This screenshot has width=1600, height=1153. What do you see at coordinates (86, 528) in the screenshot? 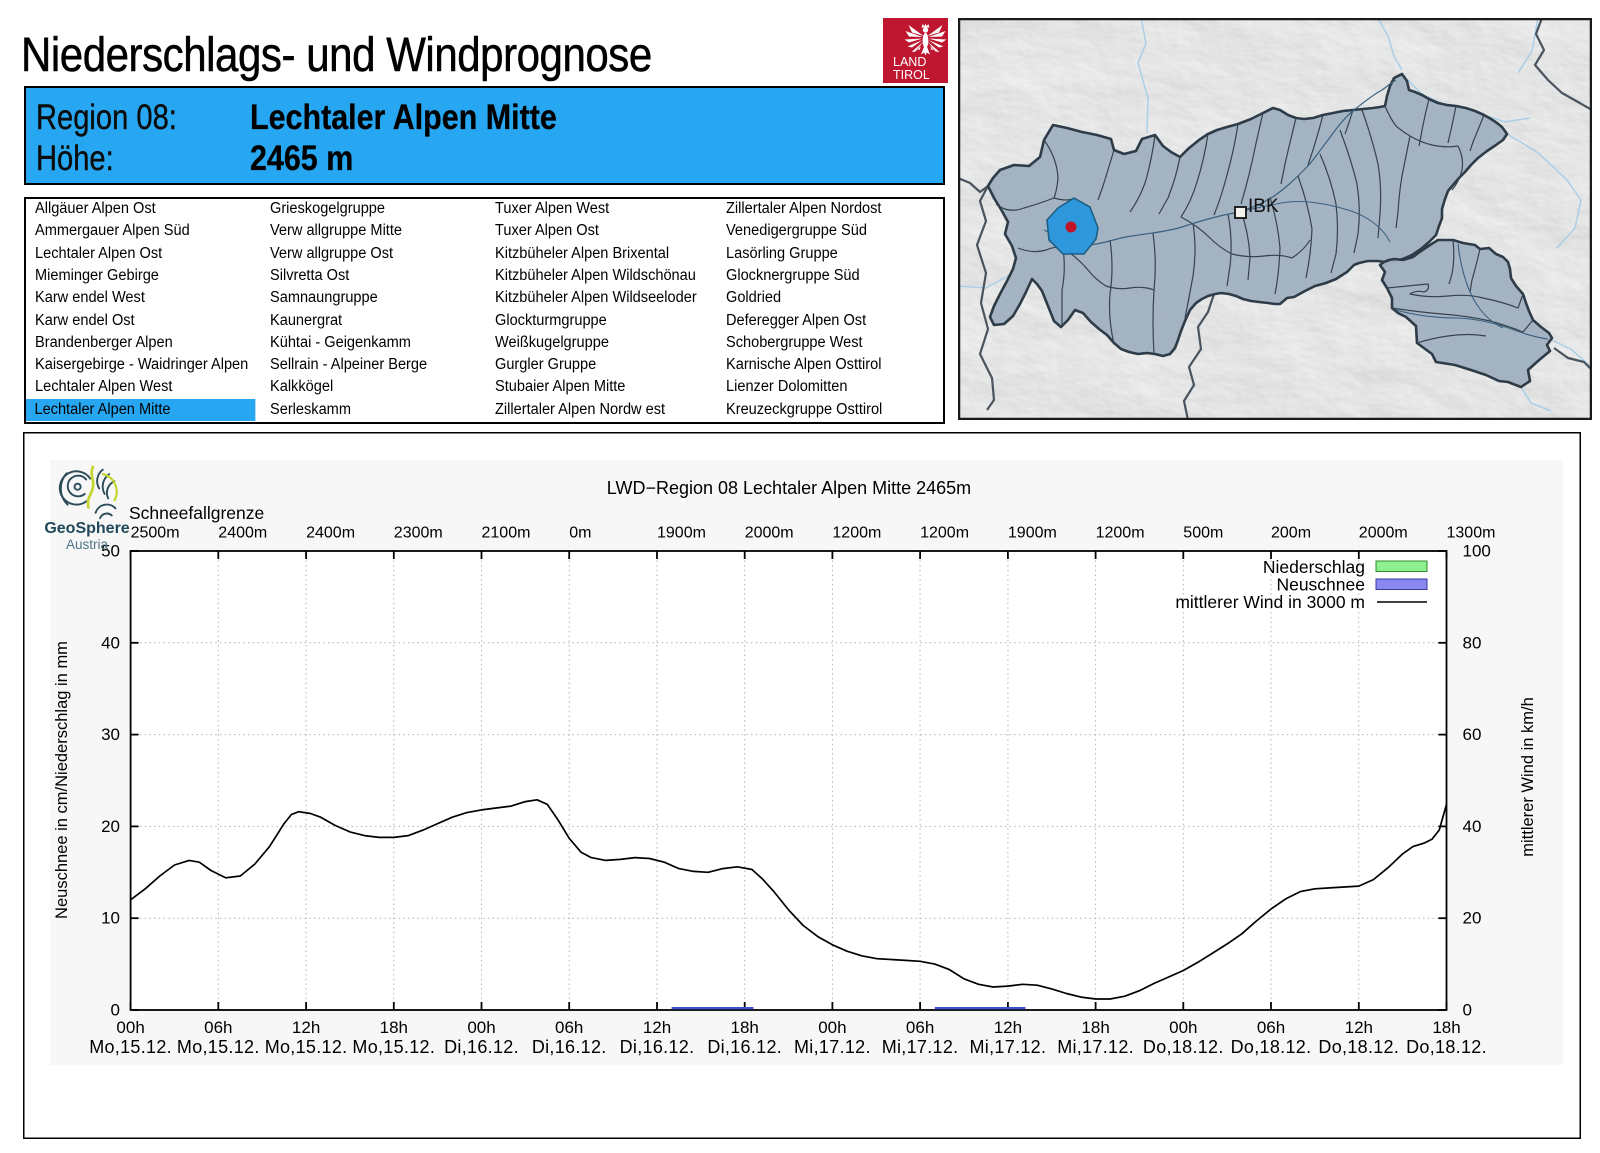
I see `svg-text: GeoSphere` at bounding box center [86, 528].